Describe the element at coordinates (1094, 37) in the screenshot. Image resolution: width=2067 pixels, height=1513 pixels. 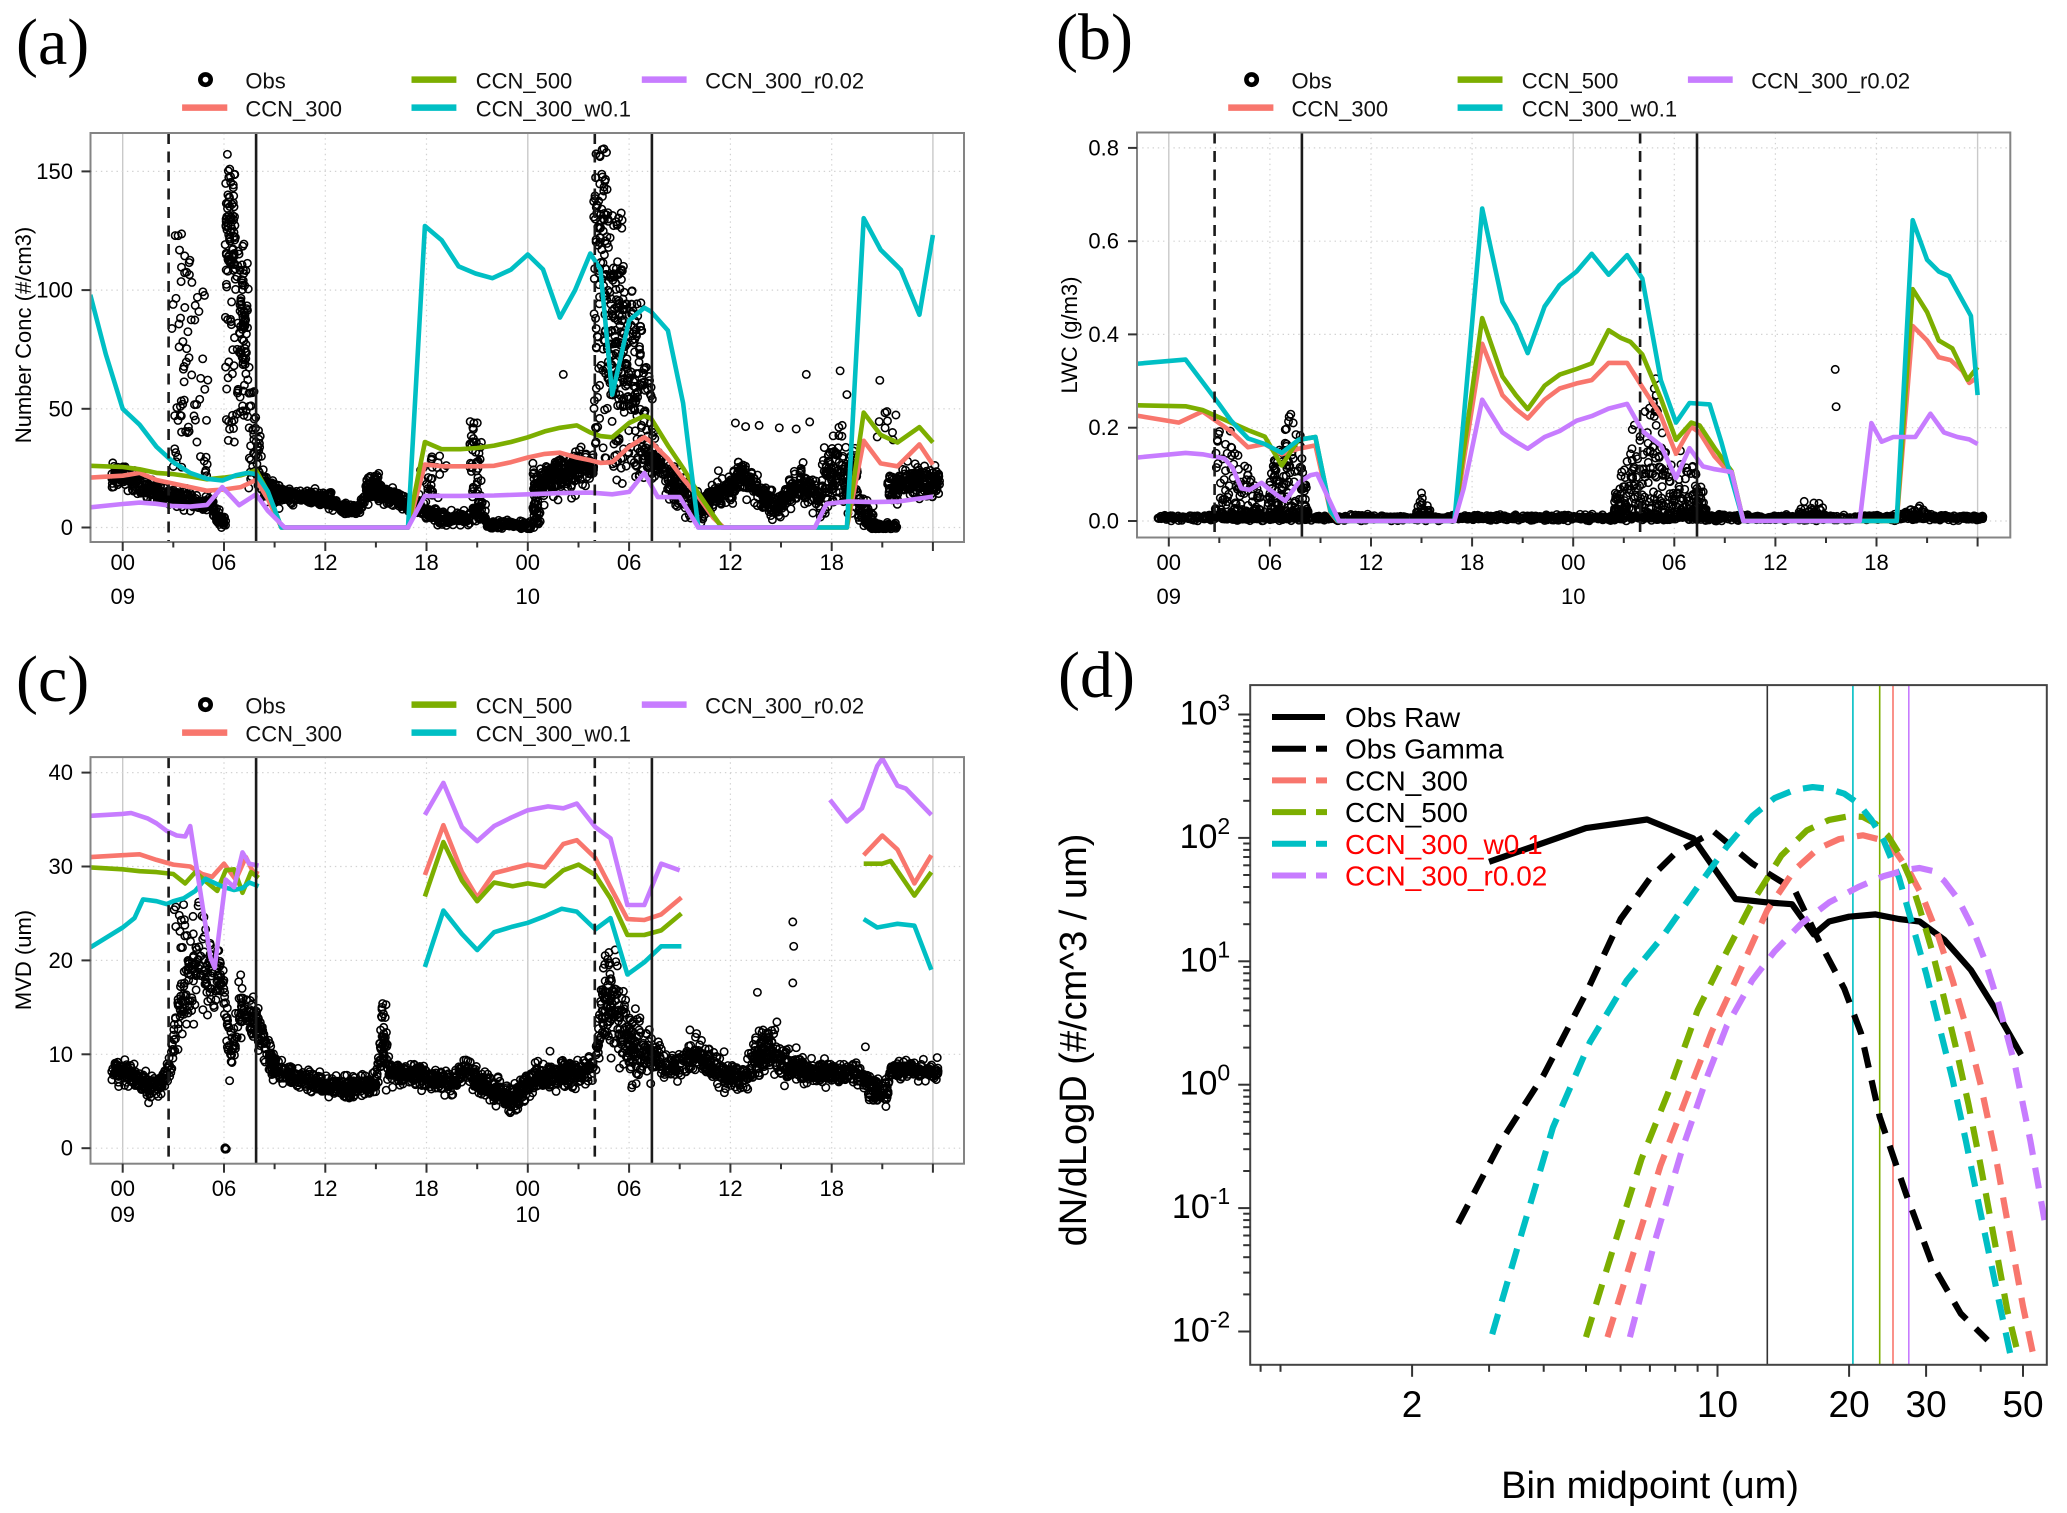
I see `svg-text: (b)` at that location.